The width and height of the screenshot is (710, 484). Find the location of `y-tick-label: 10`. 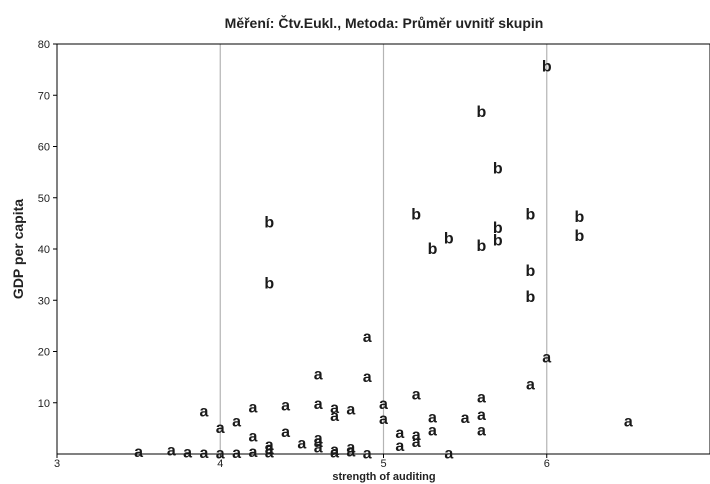

y-tick-label: 10 is located at coordinates (44, 404).